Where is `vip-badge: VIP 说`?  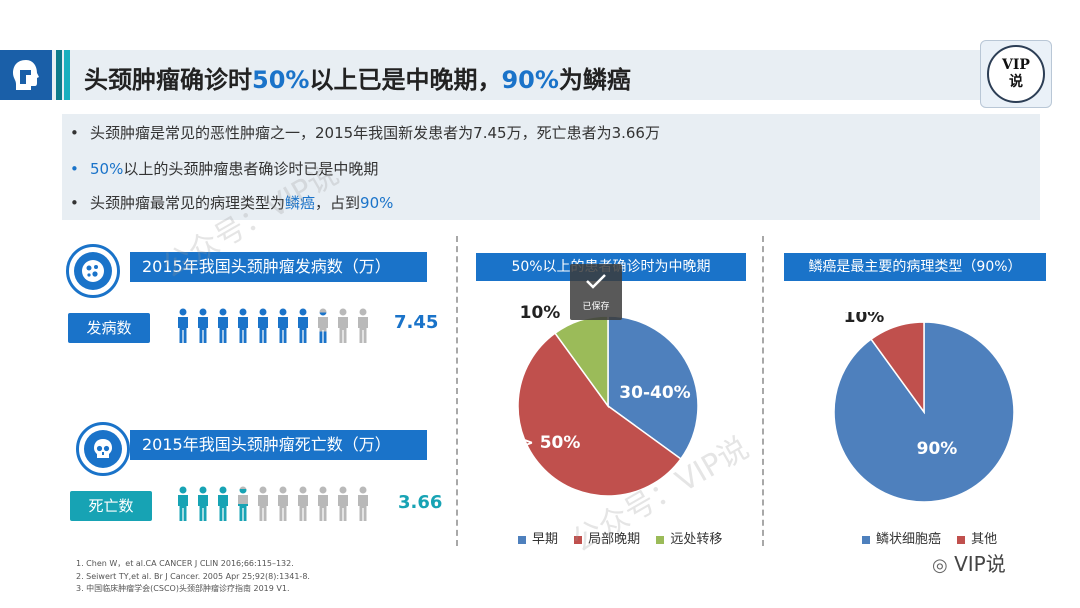 vip-badge: VIP 说 is located at coordinates (1016, 74).